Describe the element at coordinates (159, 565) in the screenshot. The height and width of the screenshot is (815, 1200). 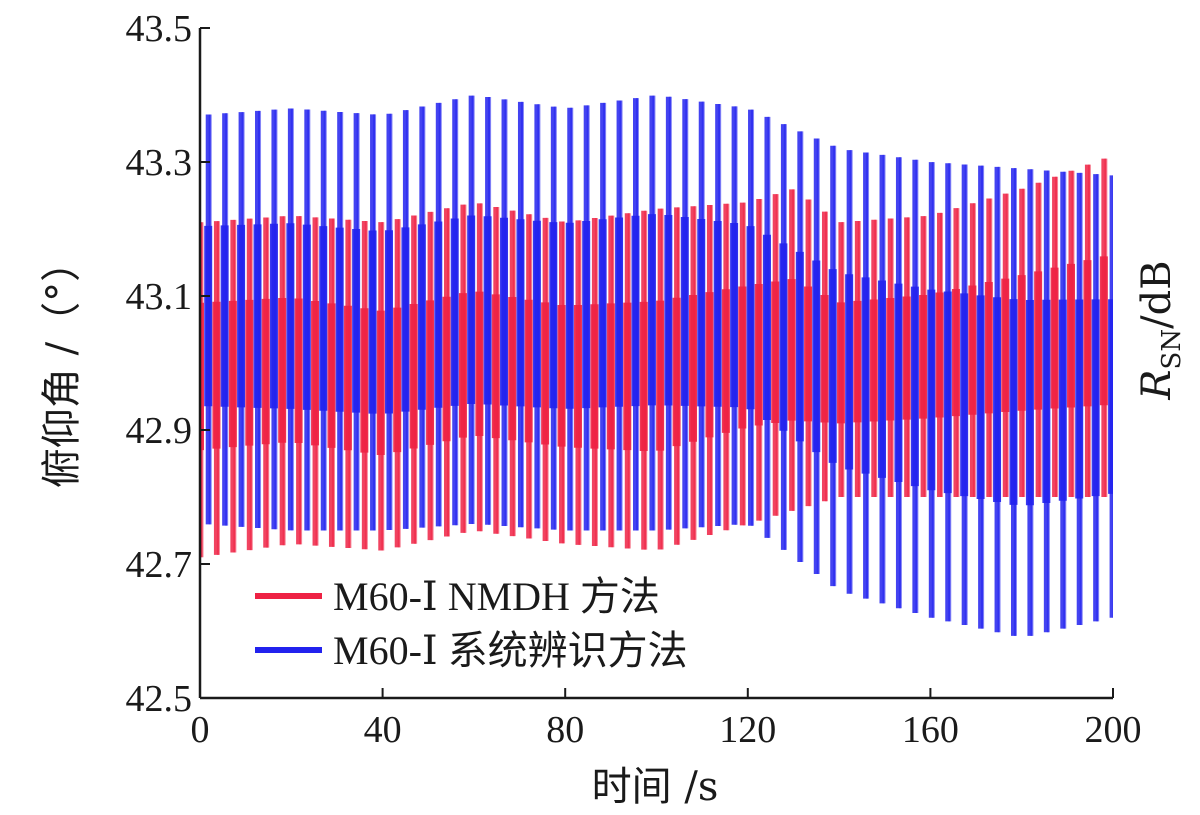
I see `y-tick-label: 42.7` at that location.